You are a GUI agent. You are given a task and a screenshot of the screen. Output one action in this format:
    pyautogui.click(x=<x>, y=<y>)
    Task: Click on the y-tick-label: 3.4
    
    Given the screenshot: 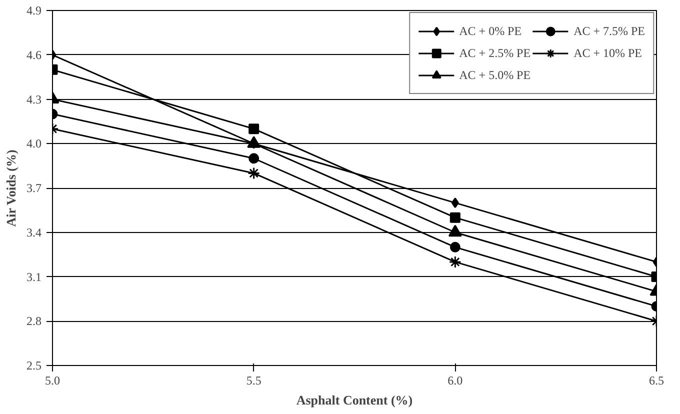 What is the action you would take?
    pyautogui.click(x=34, y=232)
    